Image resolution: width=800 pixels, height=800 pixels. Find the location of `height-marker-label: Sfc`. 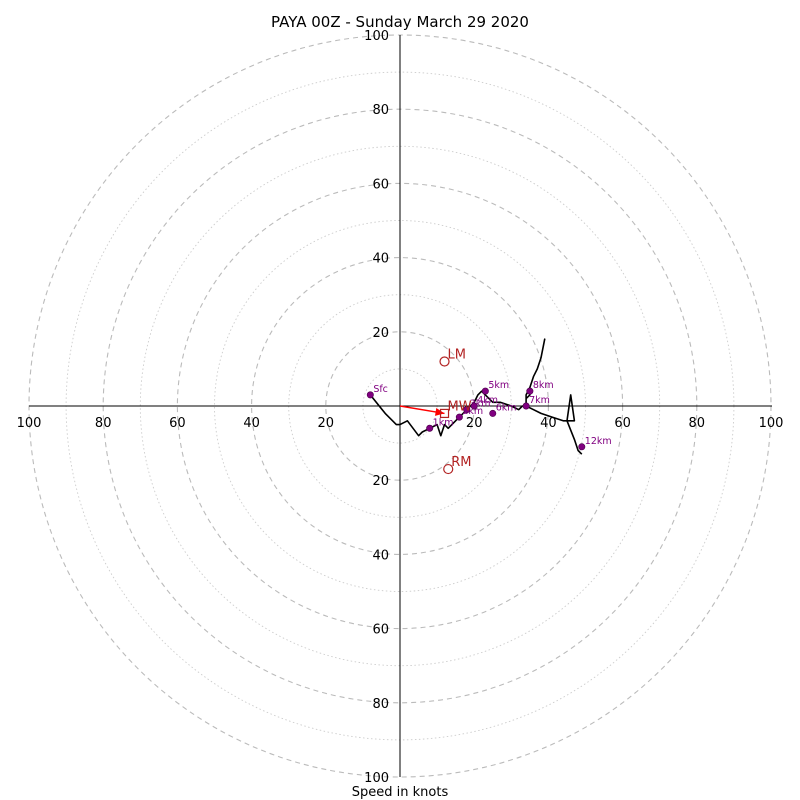

height-marker-label: Sfc is located at coordinates (380, 389).